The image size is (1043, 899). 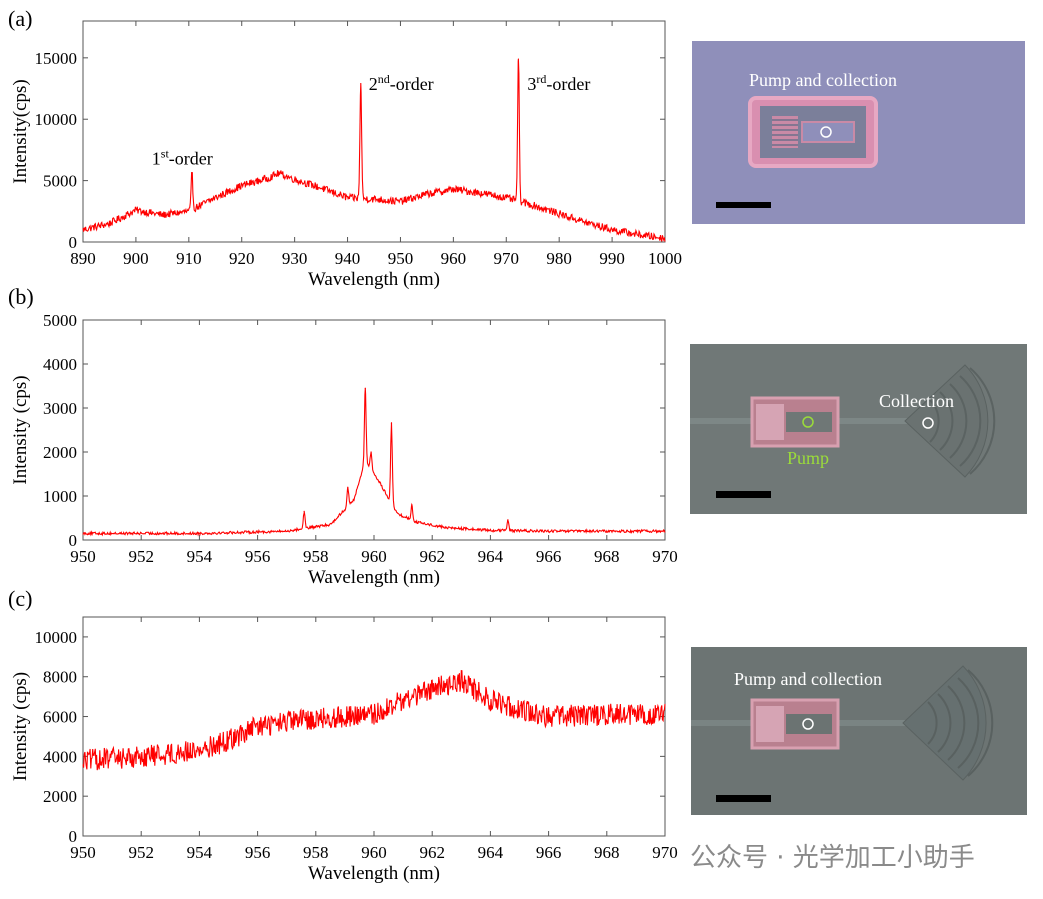 What do you see at coordinates (295, 258) in the screenshot?
I see `x-tick-label: 930` at bounding box center [295, 258].